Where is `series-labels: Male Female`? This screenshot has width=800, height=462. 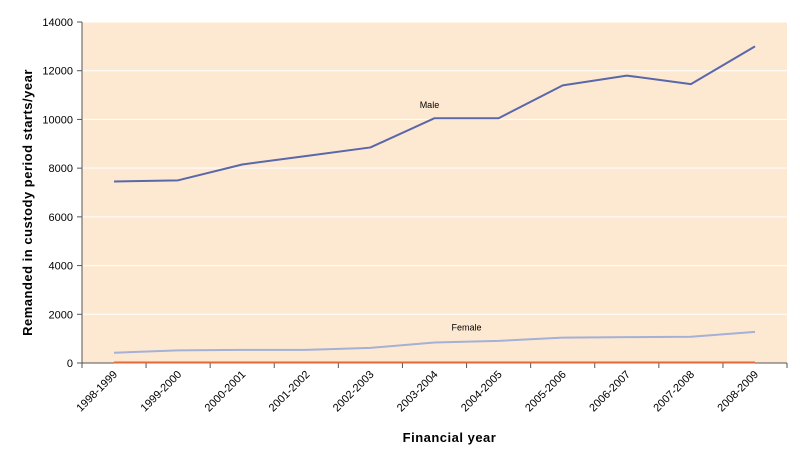 series-labels: Male Female is located at coordinates (451, 216).